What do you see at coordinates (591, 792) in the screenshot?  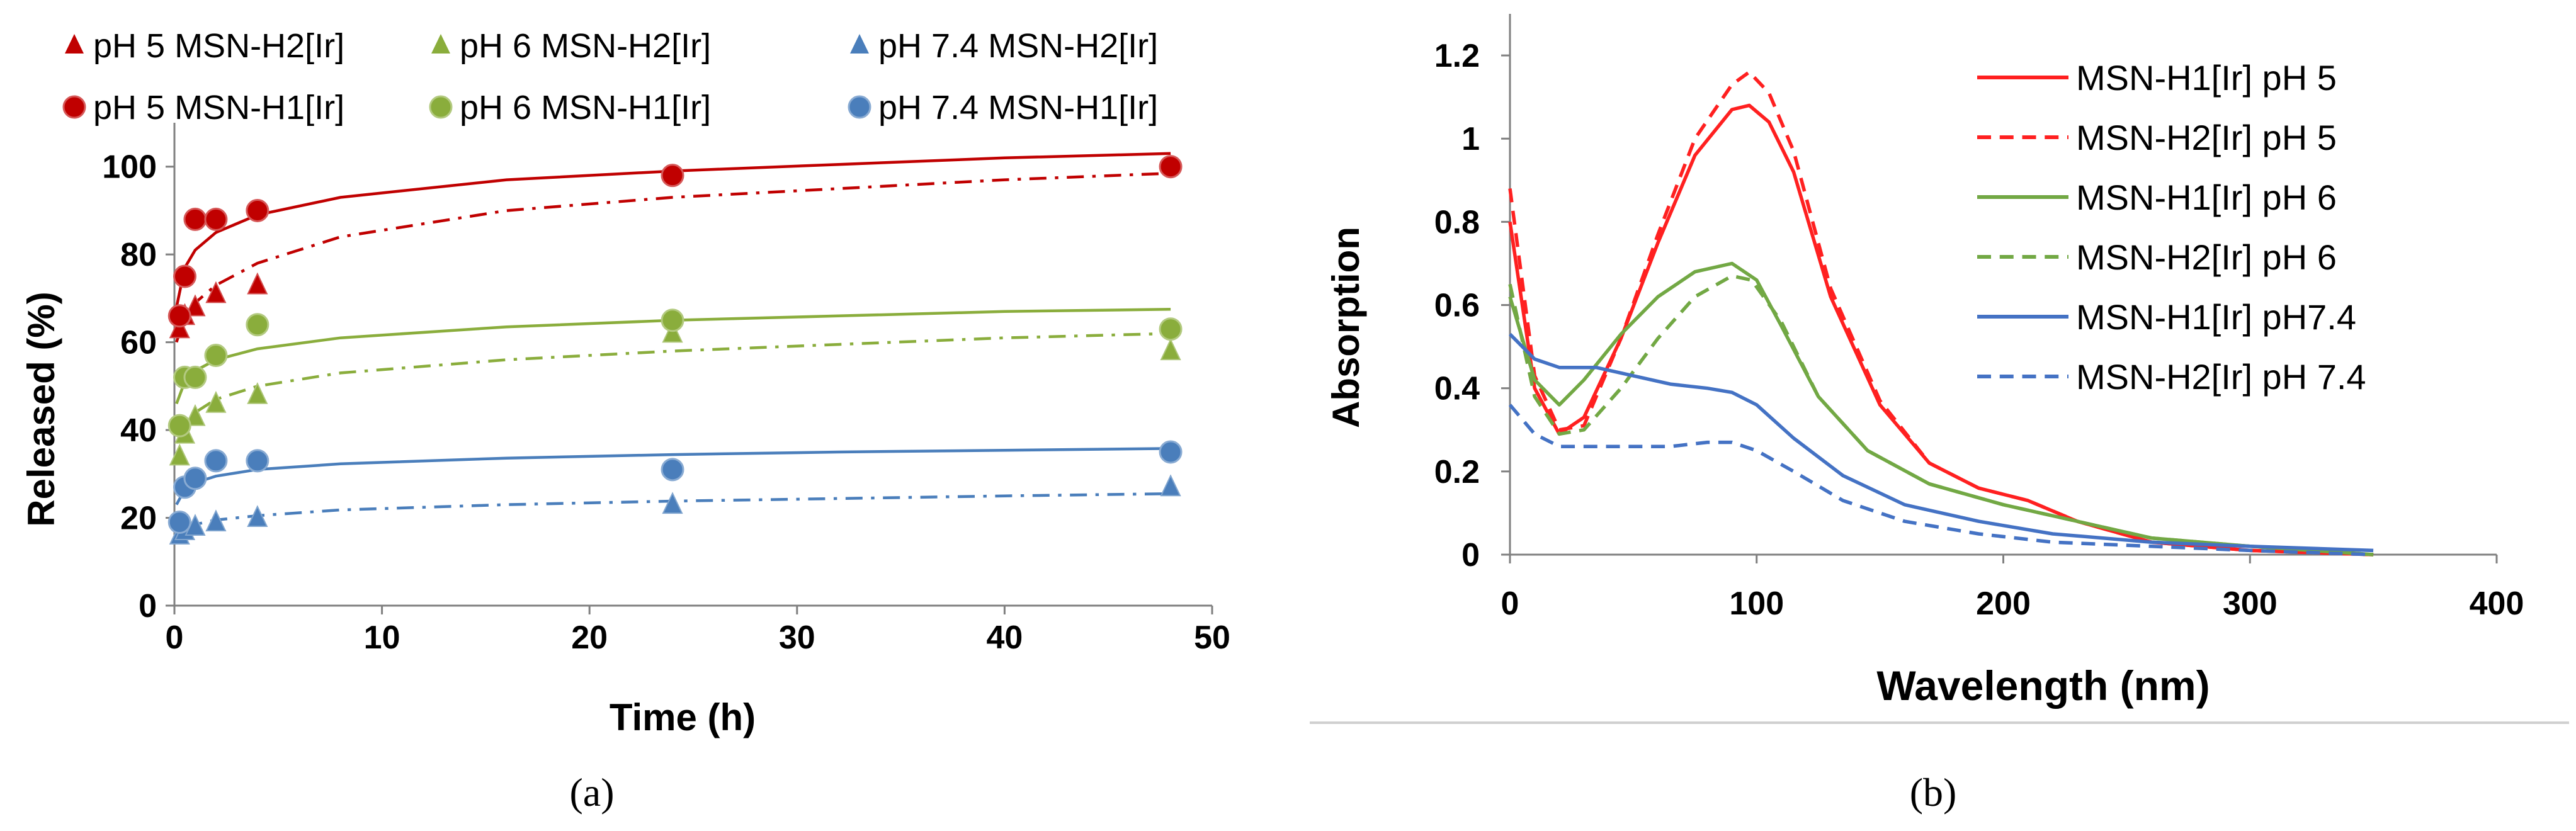 I see `panel-label-a: (a)` at bounding box center [591, 792].